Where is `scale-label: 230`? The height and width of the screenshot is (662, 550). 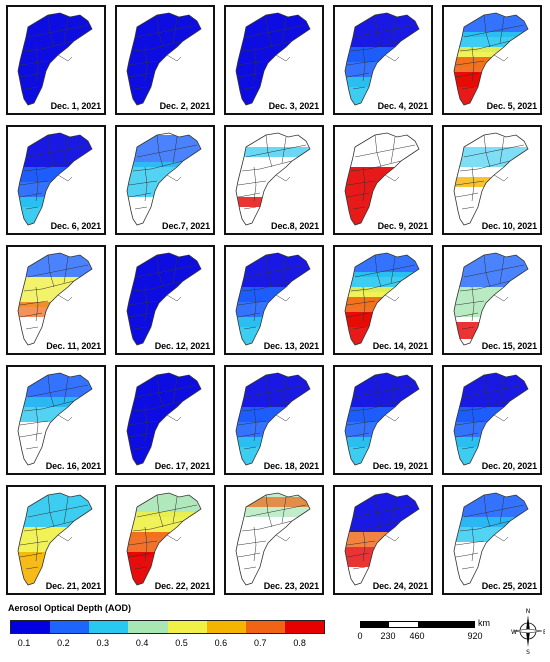
scale-label: 230 is located at coordinates (388, 636).